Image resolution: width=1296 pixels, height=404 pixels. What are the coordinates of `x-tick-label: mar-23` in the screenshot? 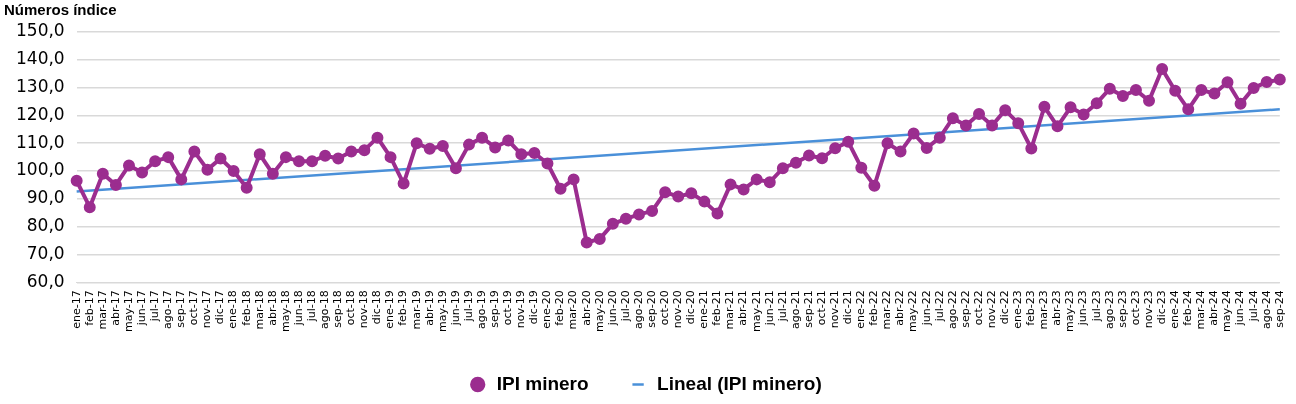 It's located at (1044, 310).